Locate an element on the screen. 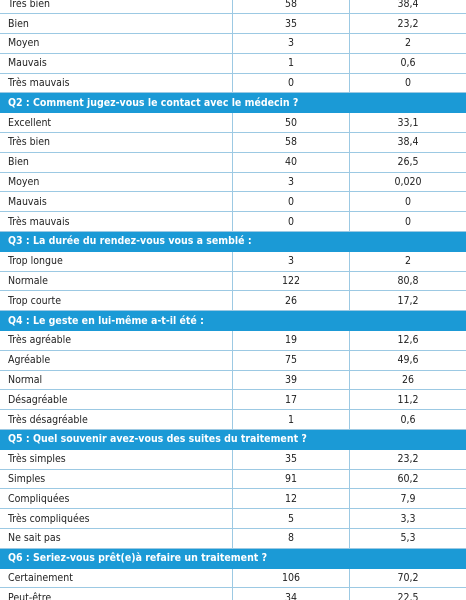  table-row: Certainement 106 70,2 is located at coordinates (233, 578).